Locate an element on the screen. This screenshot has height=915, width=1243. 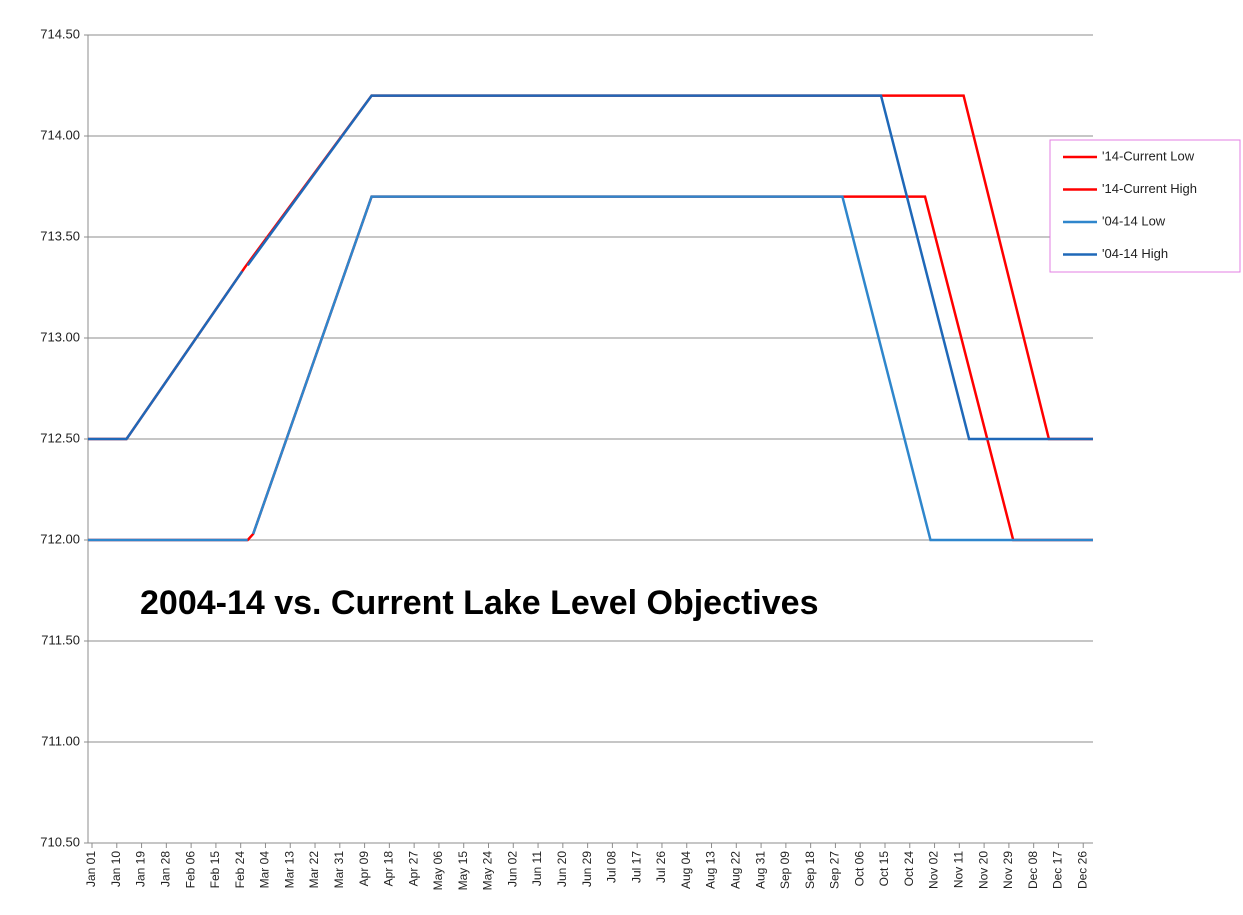
x-tick-label: May 15 is located at coordinates (463, 871).